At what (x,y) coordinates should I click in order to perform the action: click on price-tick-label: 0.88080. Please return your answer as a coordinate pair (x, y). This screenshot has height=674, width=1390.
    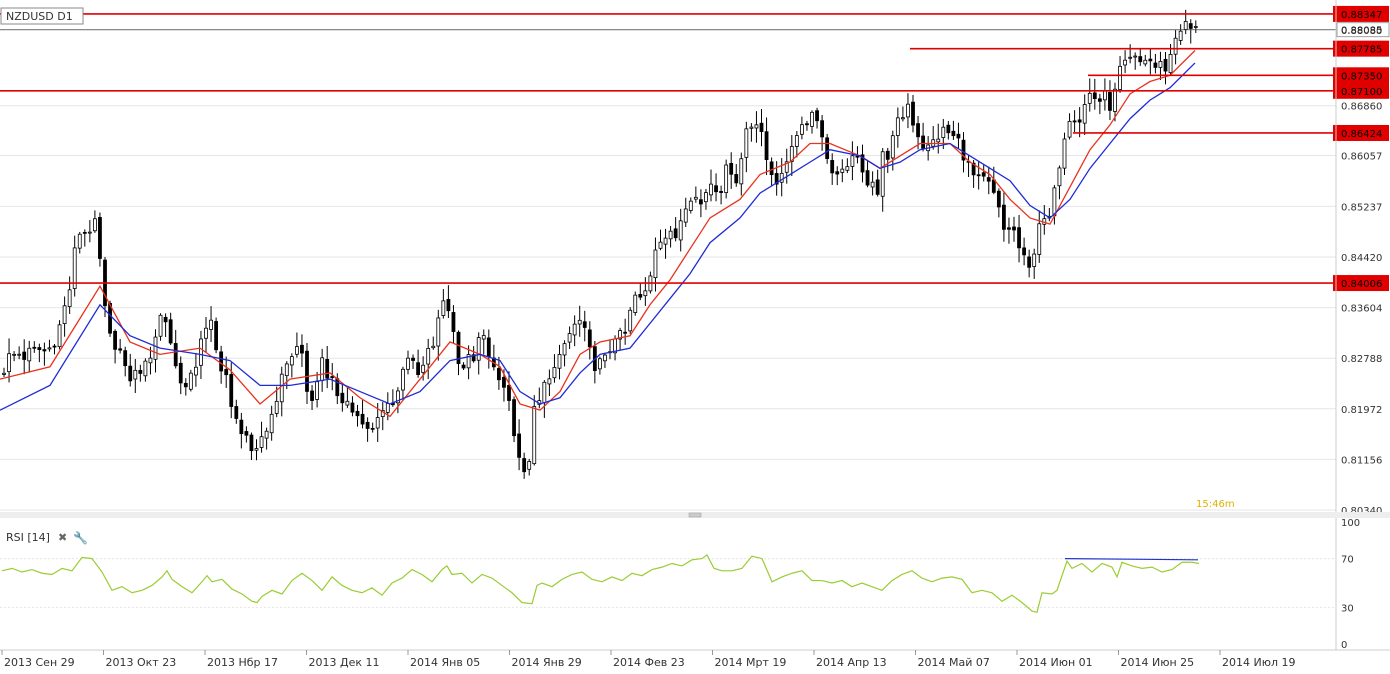
    Looking at the image, I should click on (1361, 31).